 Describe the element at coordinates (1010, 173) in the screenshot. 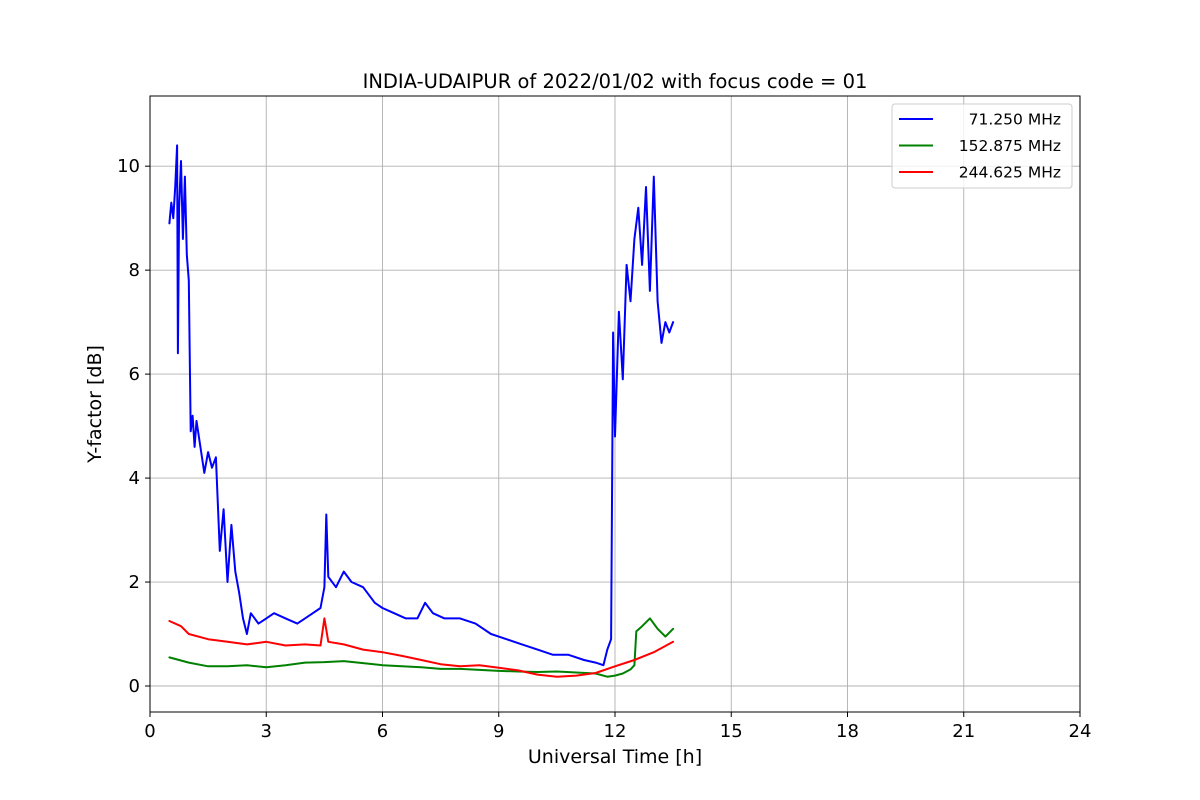

I see `legend-label: 244.625 MHz` at that location.